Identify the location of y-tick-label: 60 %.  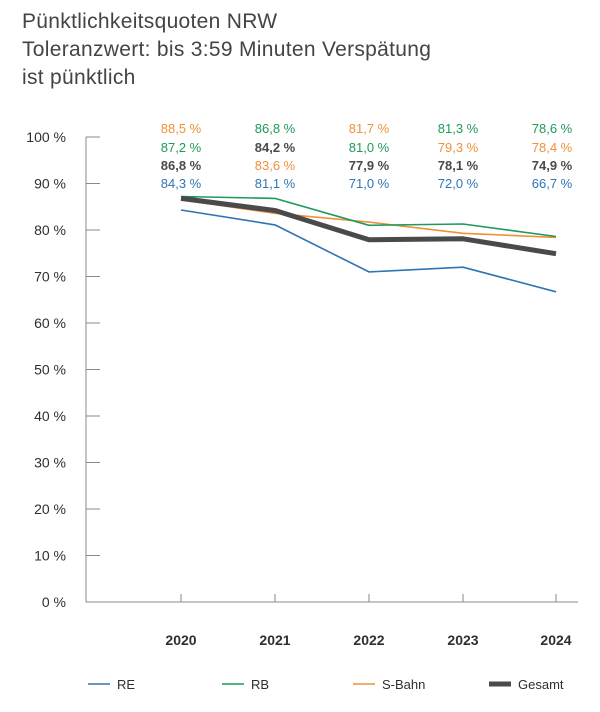
(50, 323).